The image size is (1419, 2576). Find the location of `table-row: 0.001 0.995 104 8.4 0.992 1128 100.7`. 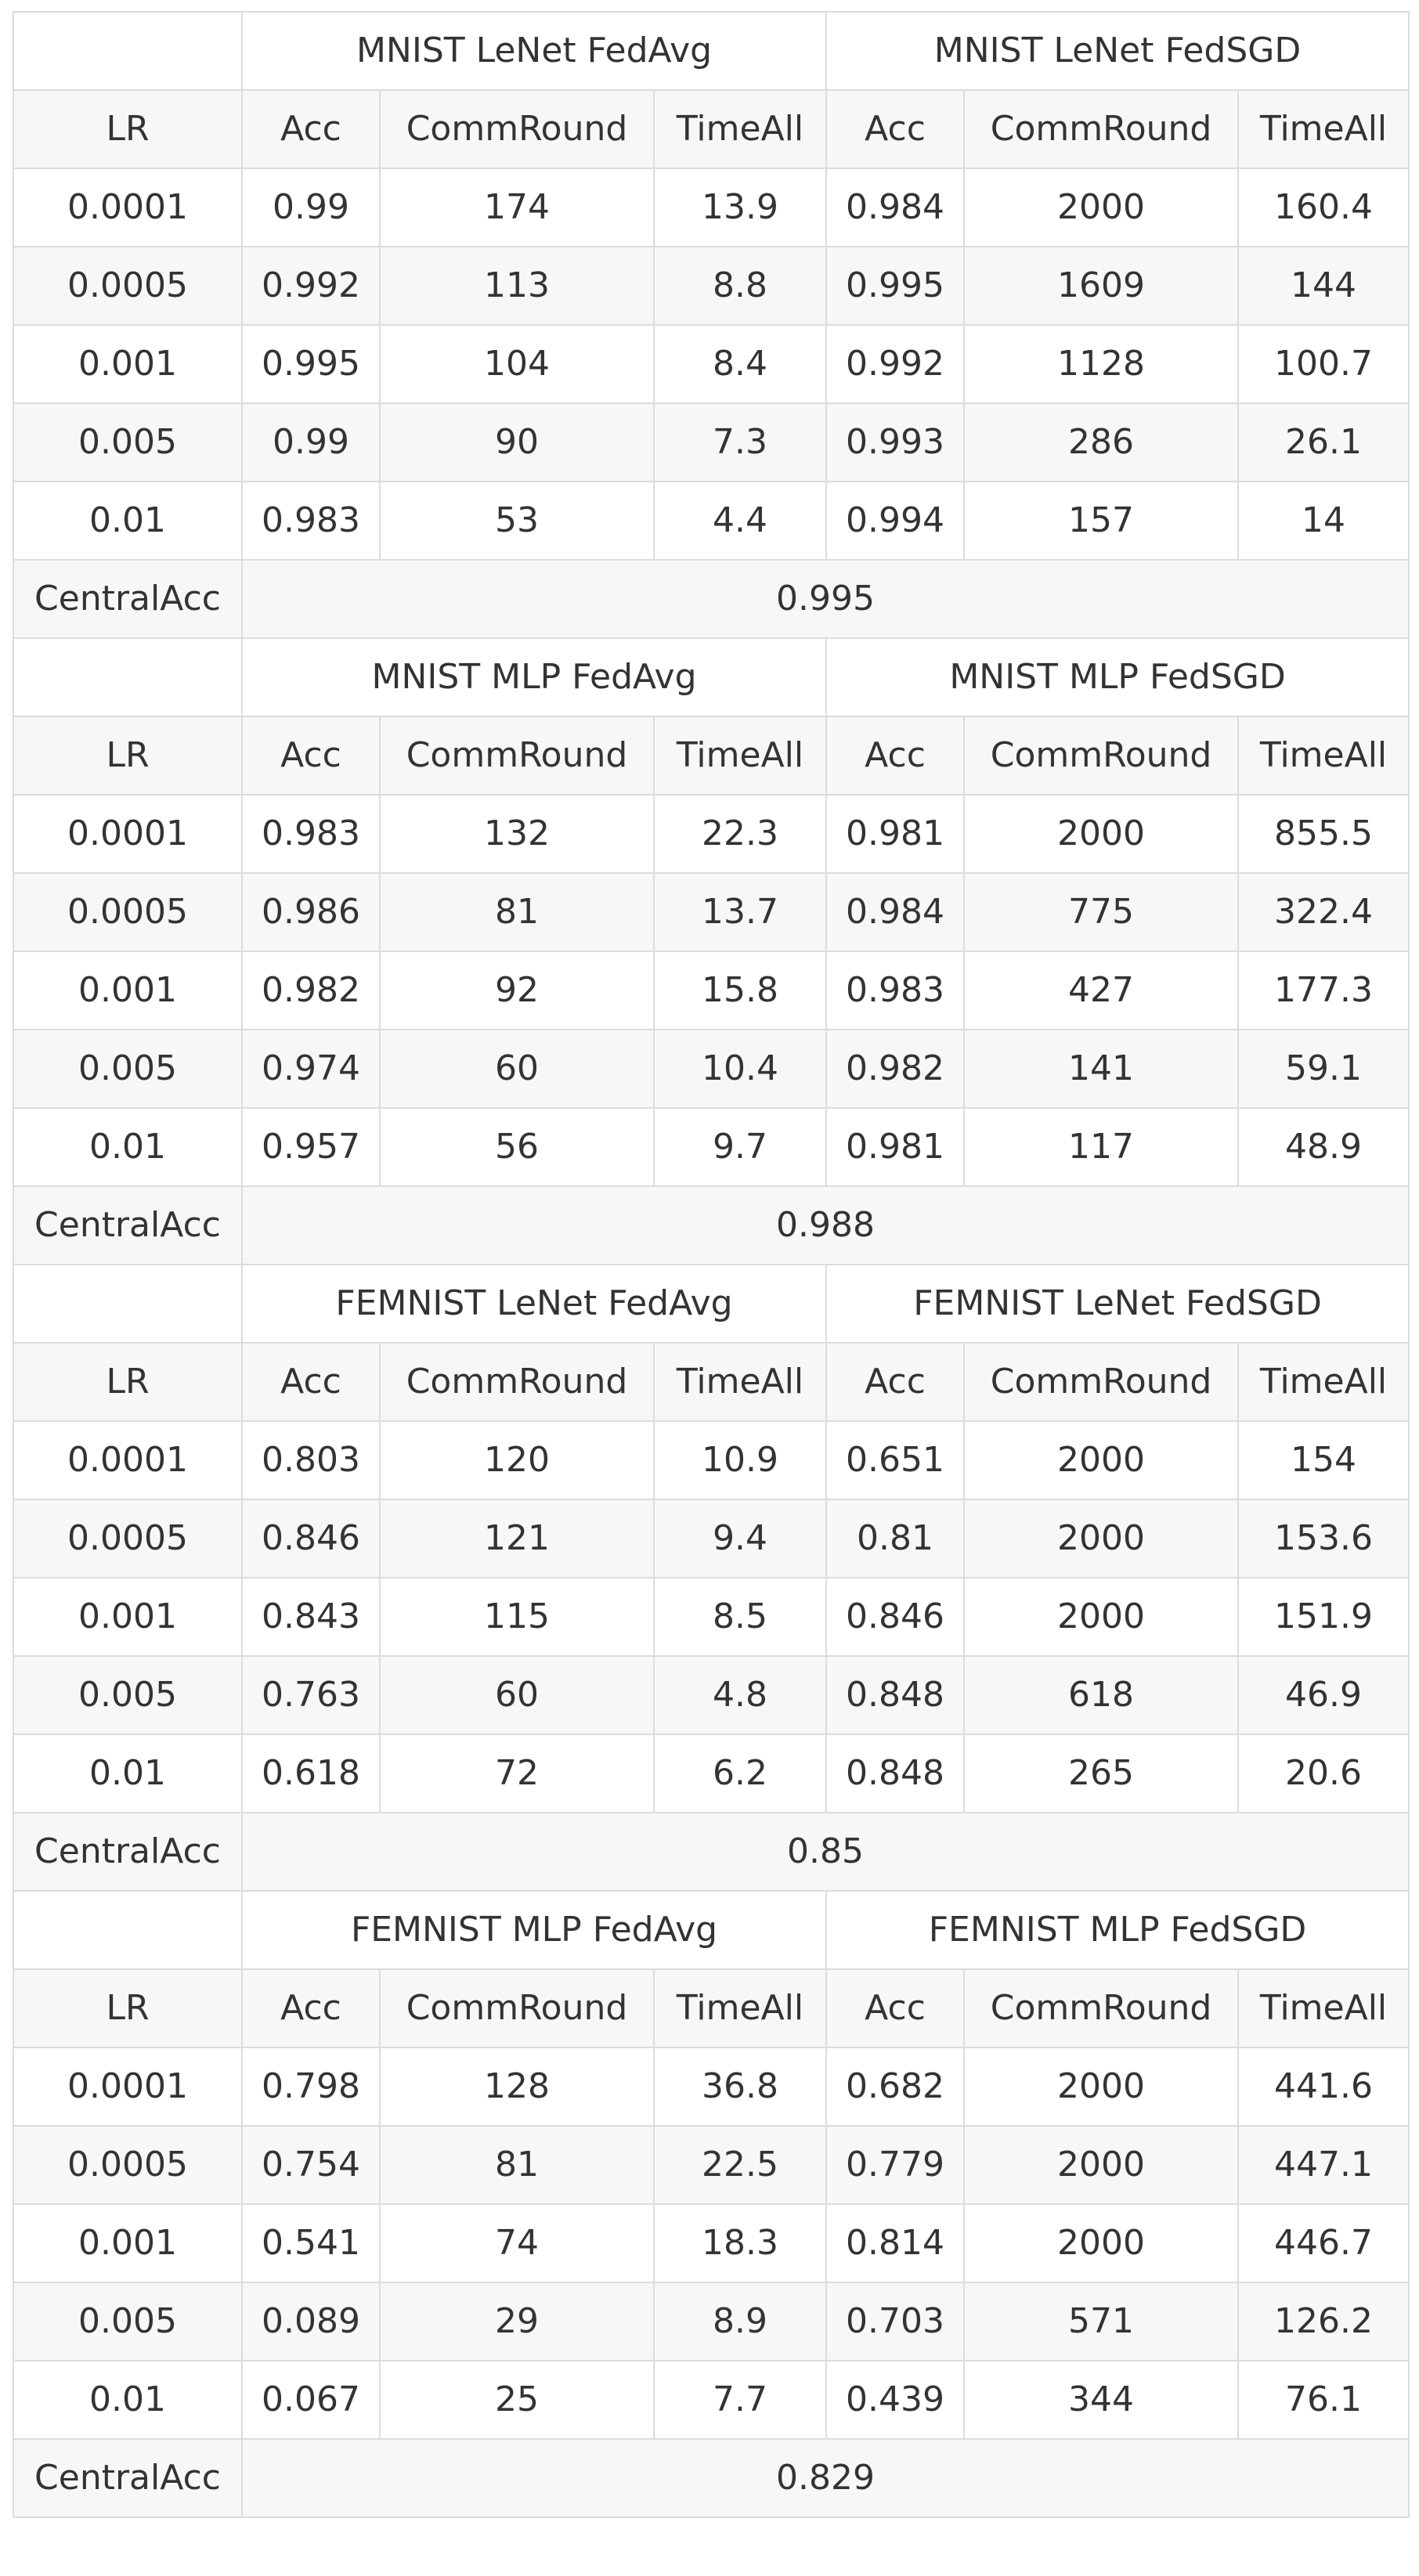

table-row: 0.001 0.995 104 8.4 0.992 1128 100.7 is located at coordinates (711, 364).